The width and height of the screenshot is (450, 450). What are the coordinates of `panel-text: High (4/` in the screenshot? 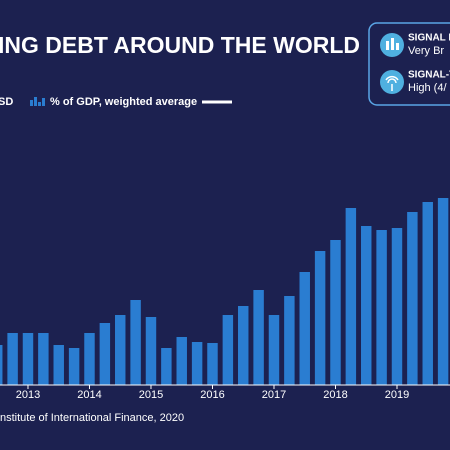 It's located at (427, 88).